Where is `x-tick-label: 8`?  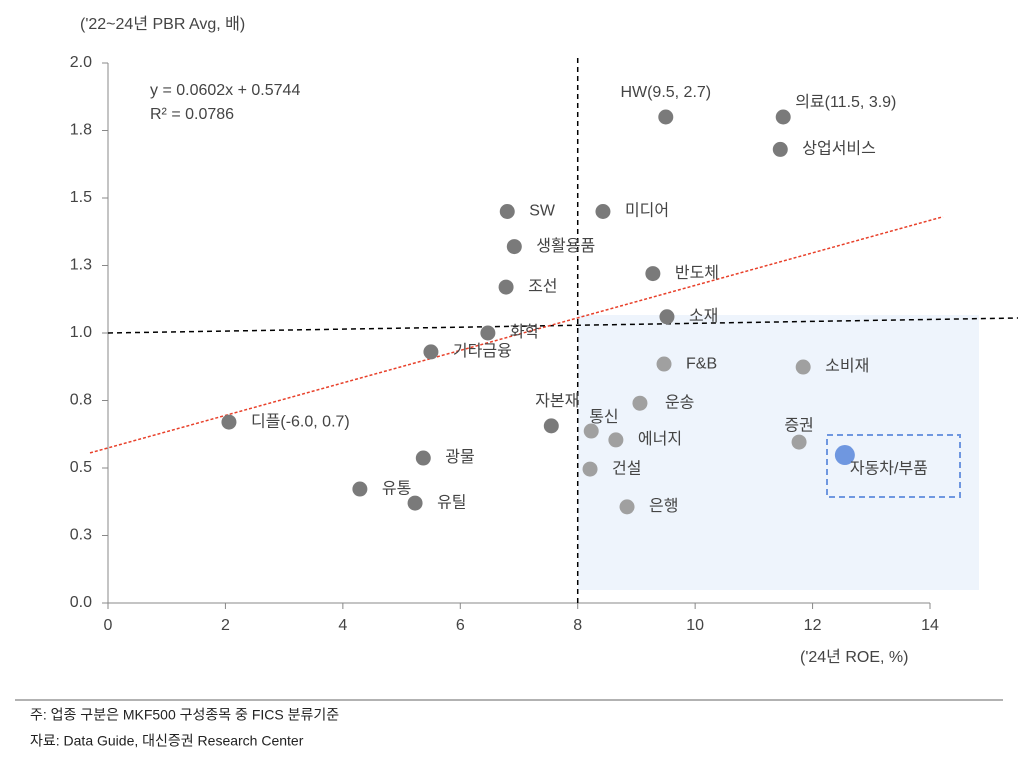
x-tick-label: 8 is located at coordinates (577, 625).